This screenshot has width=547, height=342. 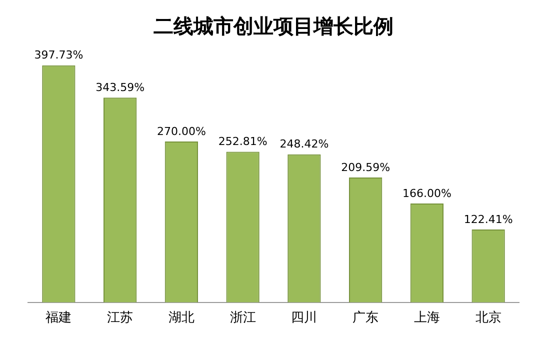 I want to click on data-label: 270.00%, so click(x=181, y=131).